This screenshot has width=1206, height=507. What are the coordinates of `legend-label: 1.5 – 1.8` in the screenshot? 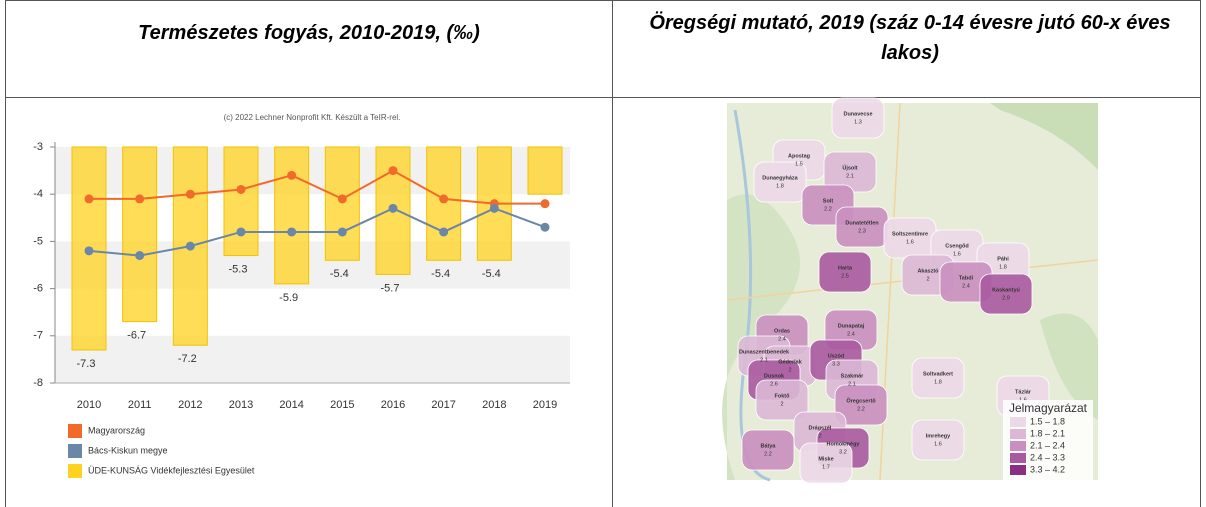 It's located at (1047, 421).